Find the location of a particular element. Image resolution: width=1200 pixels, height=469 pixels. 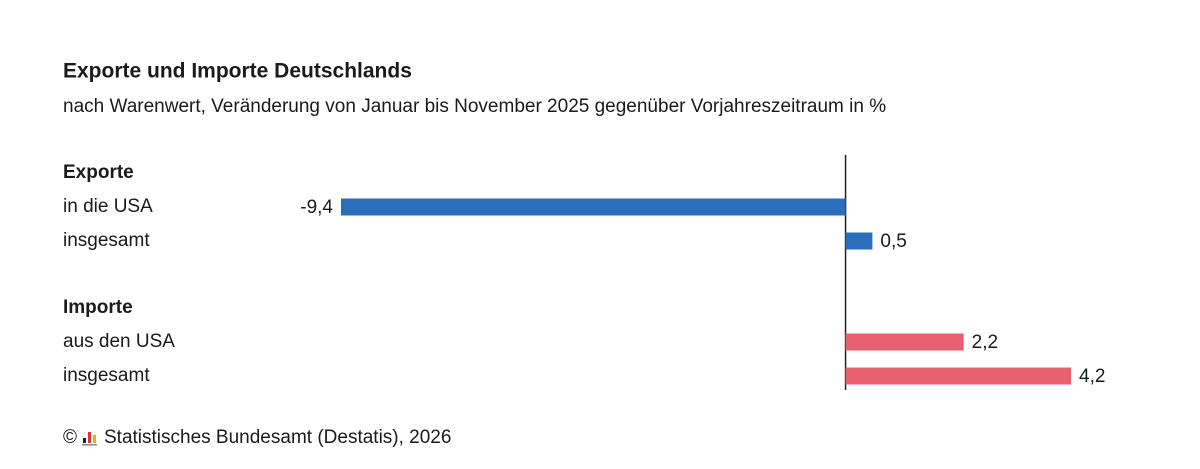

value-label: 2,2 is located at coordinates (985, 342).